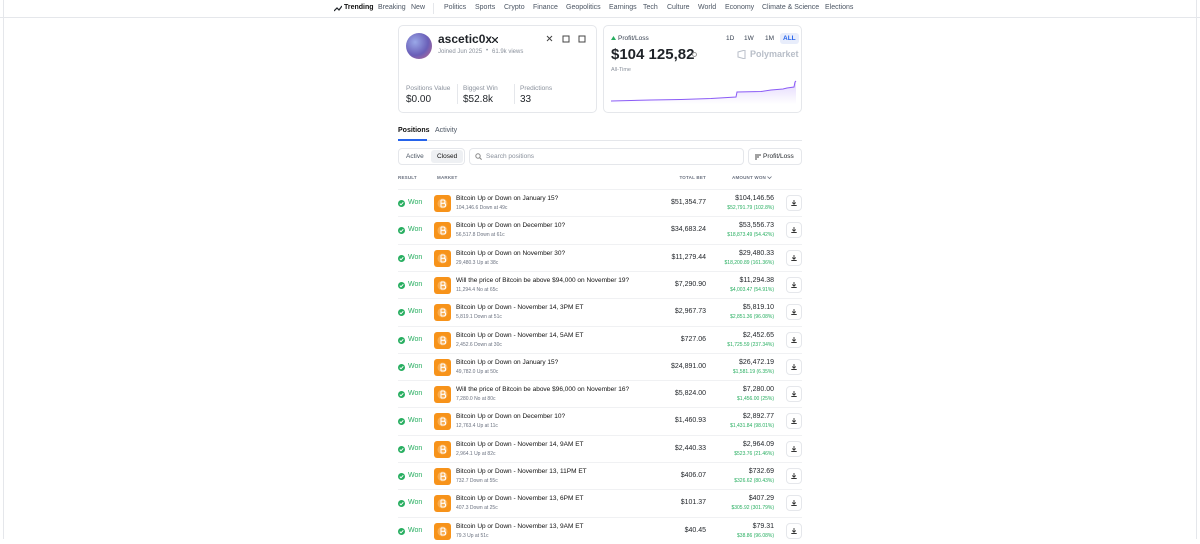 The image size is (1200, 544). Describe the element at coordinates (511, 253) in the screenshot. I see `market-title: Bitcoin Up or Down on November 30?` at that location.